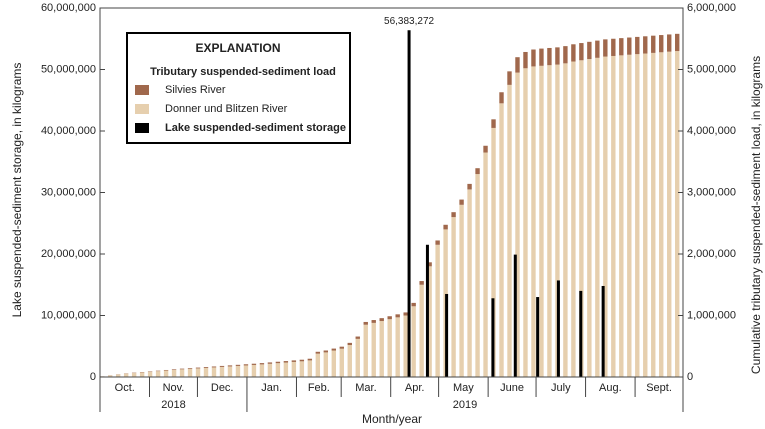 The image size is (765, 429). What do you see at coordinates (463, 388) in the screenshot?
I see `month-label: May` at bounding box center [463, 388].